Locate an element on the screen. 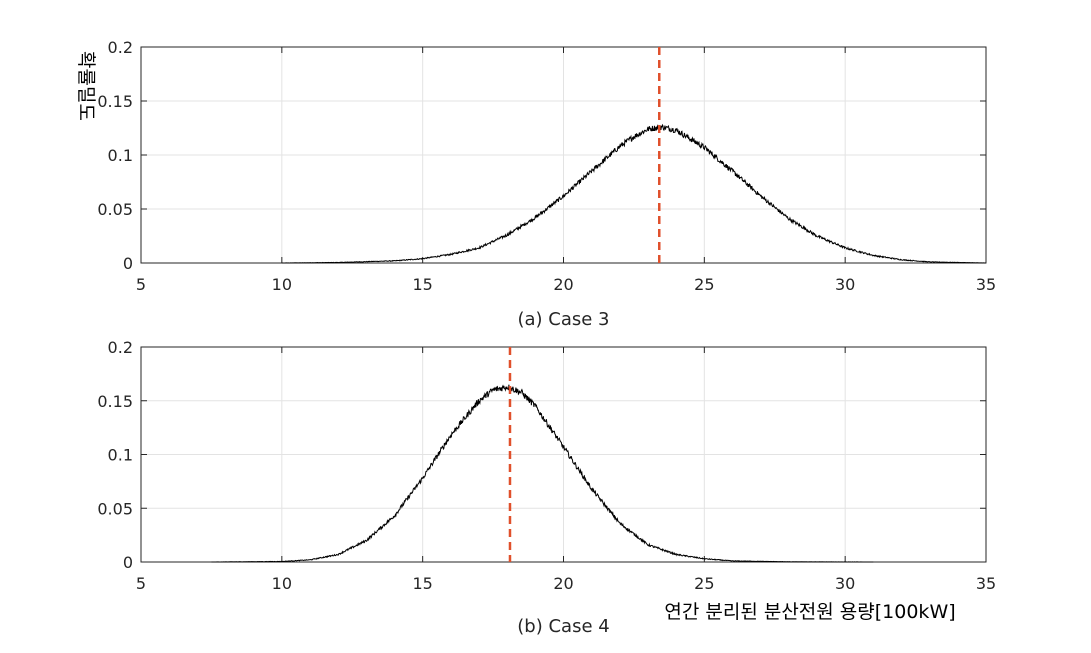 The width and height of the screenshot is (1091, 653). panel-b-caption: (b) Case 4 is located at coordinates (563, 626).